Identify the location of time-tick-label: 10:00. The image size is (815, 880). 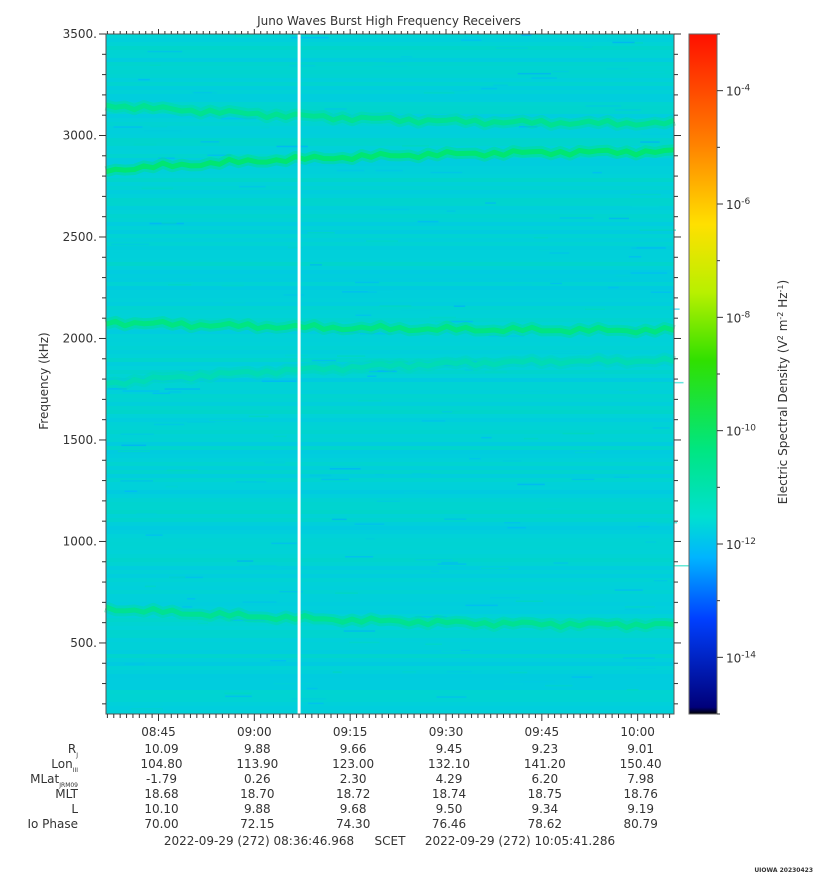
(637, 732).